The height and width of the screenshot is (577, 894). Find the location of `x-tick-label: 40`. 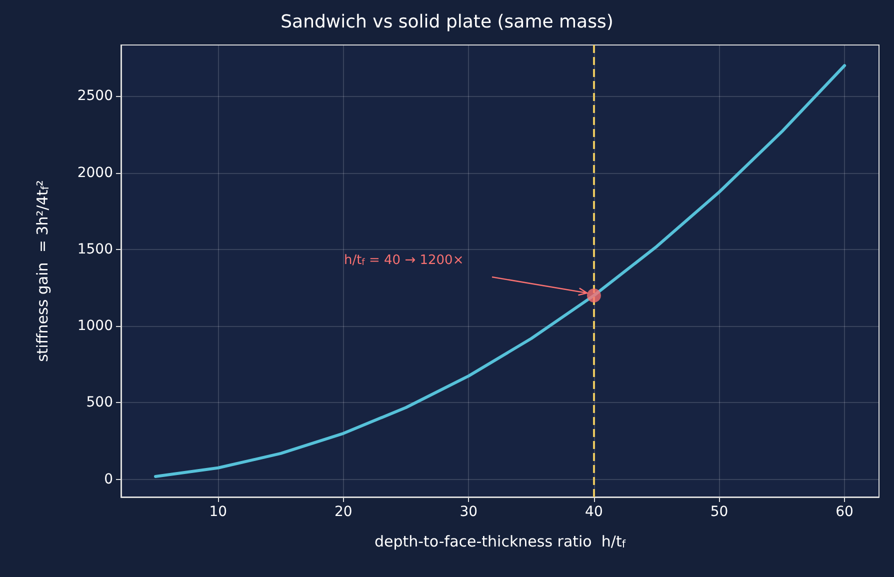

x-tick-label: 40 is located at coordinates (594, 512).